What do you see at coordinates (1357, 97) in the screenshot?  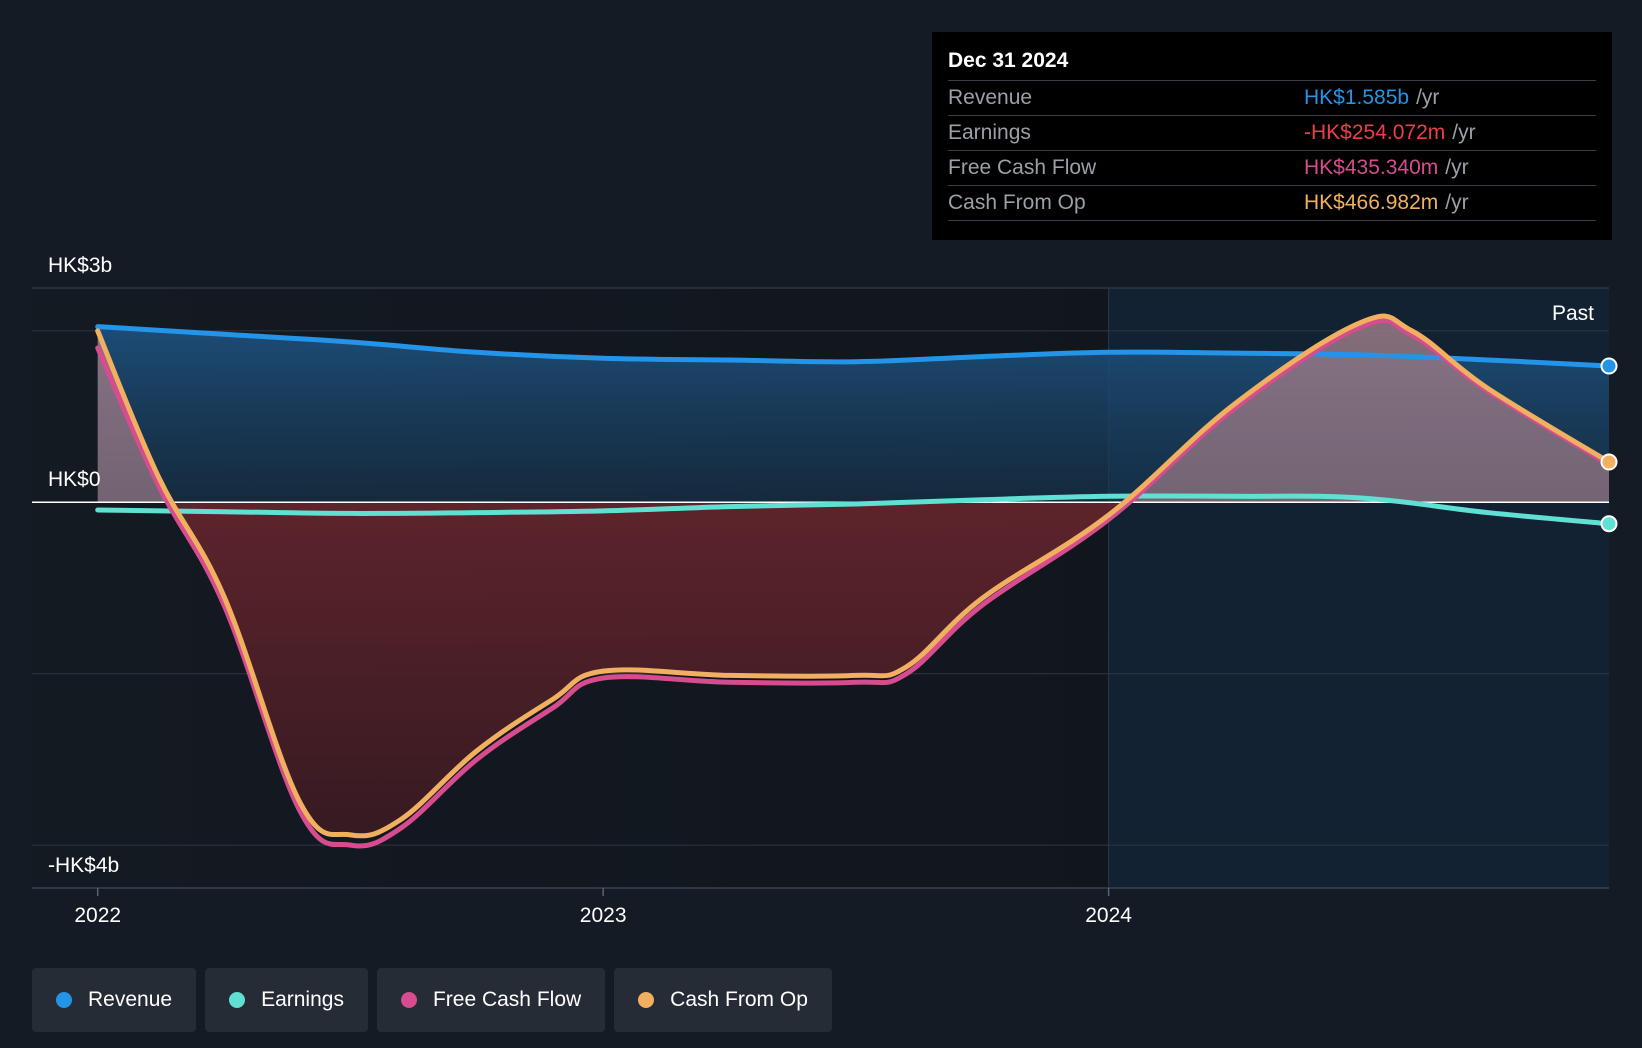 I see `tooltip-value: HK$1.585b` at bounding box center [1357, 97].